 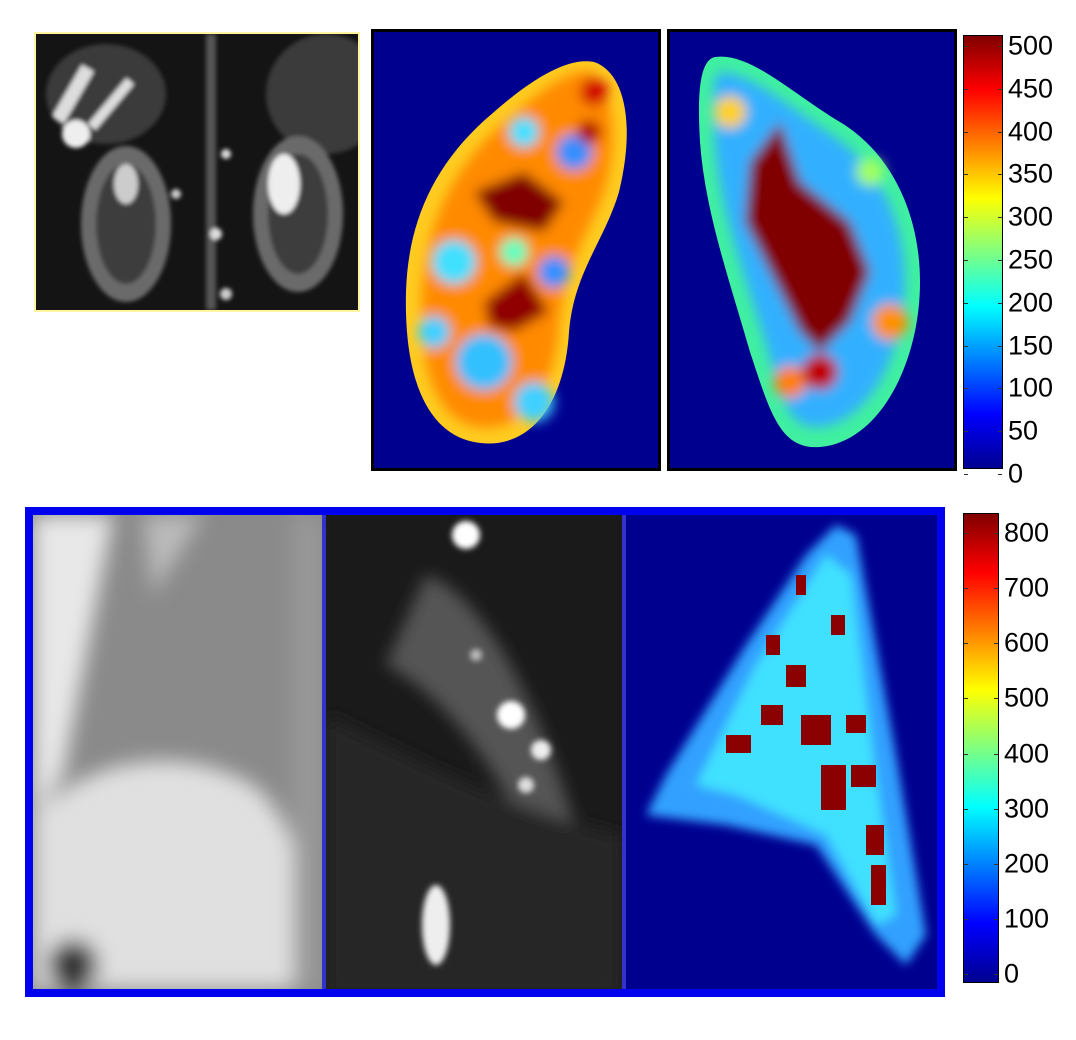 What do you see at coordinates (1027, 587) in the screenshot?
I see `colorbar-tick-label: 700` at bounding box center [1027, 587].